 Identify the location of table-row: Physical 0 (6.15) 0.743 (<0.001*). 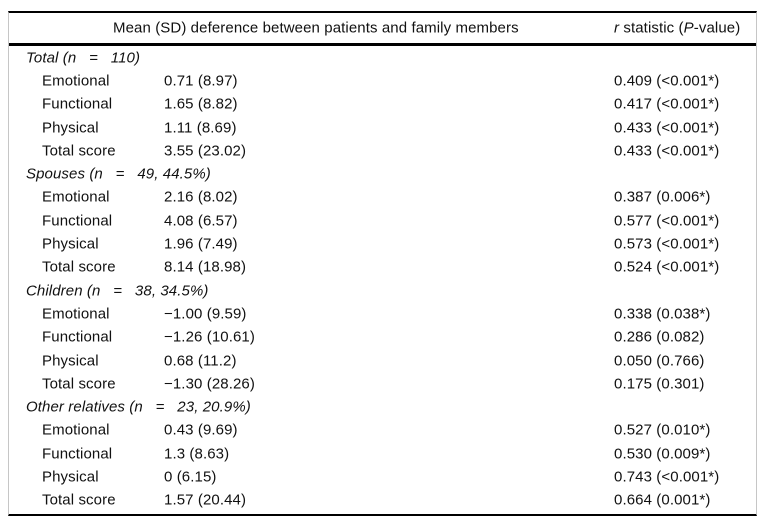
(382, 476).